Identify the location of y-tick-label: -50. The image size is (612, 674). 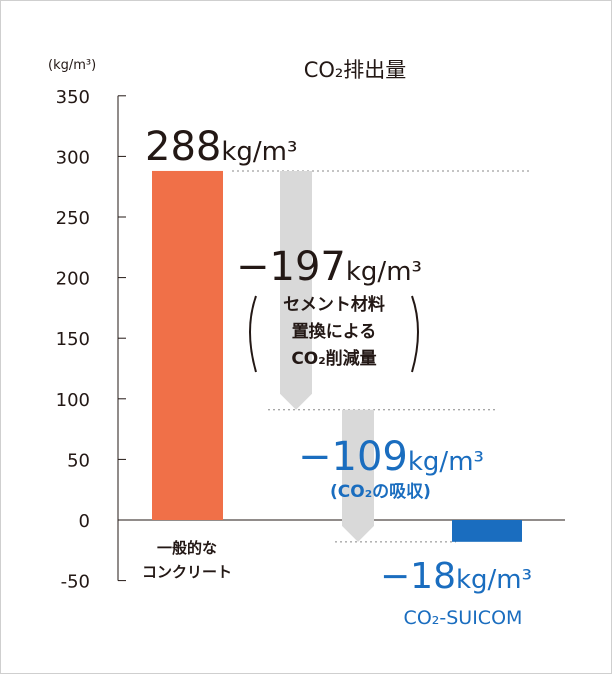
(75, 582).